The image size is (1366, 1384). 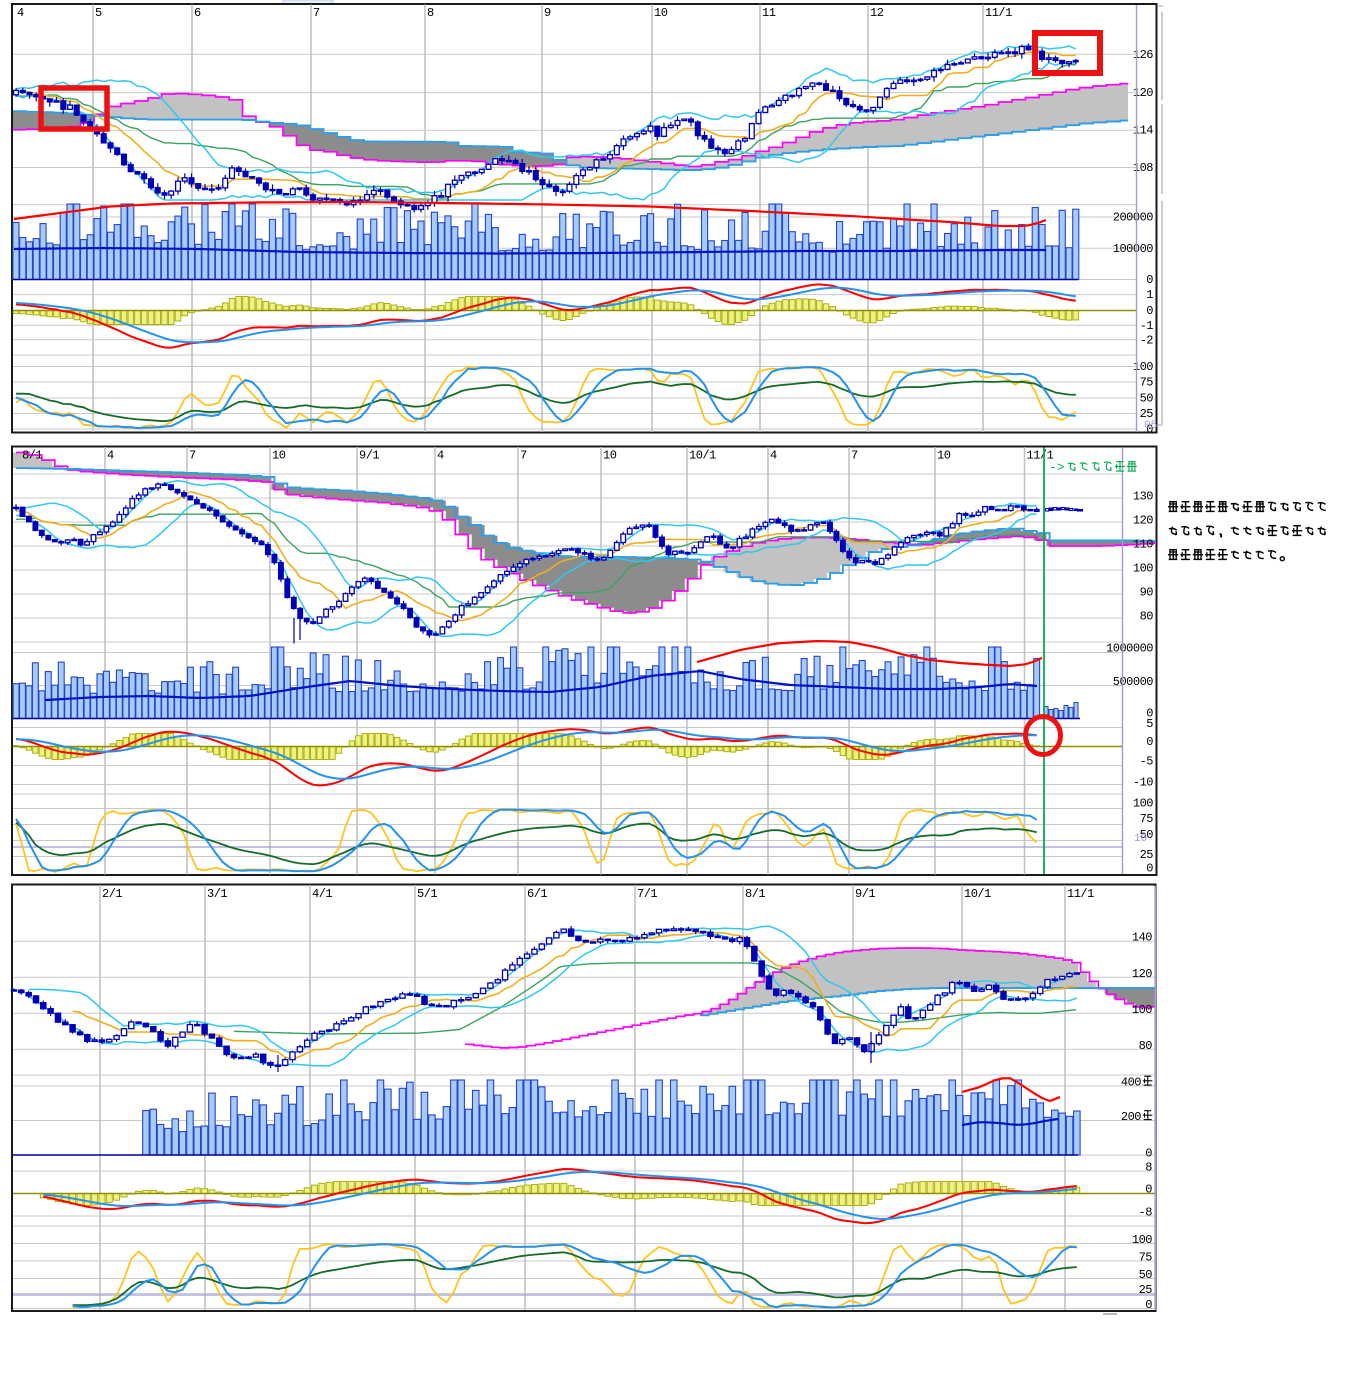 What do you see at coordinates (1143, 55) in the screenshot?
I see `svg-text: 126` at bounding box center [1143, 55].